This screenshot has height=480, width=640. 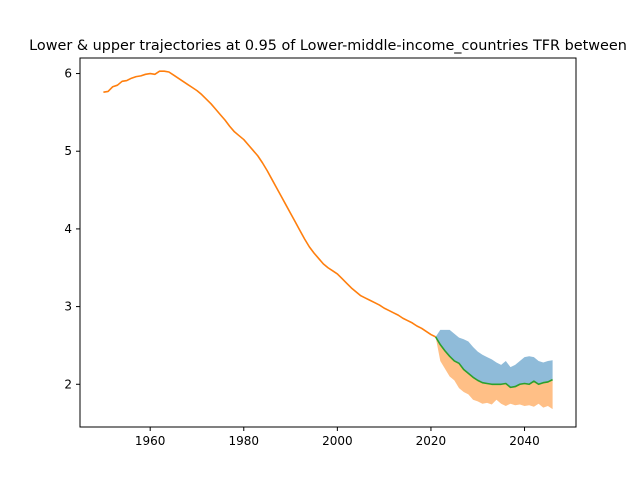 What do you see at coordinates (68, 229) in the screenshot?
I see `y-tick-label: 4` at bounding box center [68, 229].